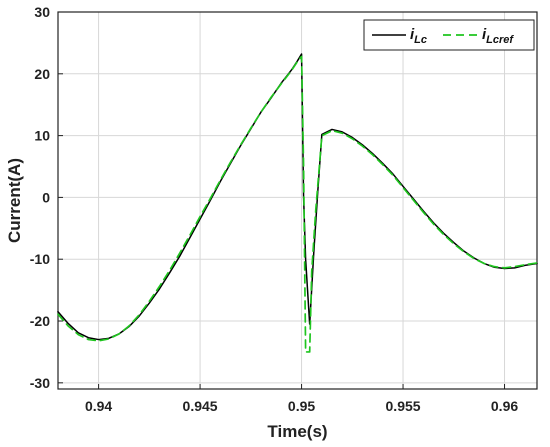 The image size is (550, 447). What do you see at coordinates (412, 34) in the screenshot?
I see `legend-i-lc-main: i` at bounding box center [412, 34].